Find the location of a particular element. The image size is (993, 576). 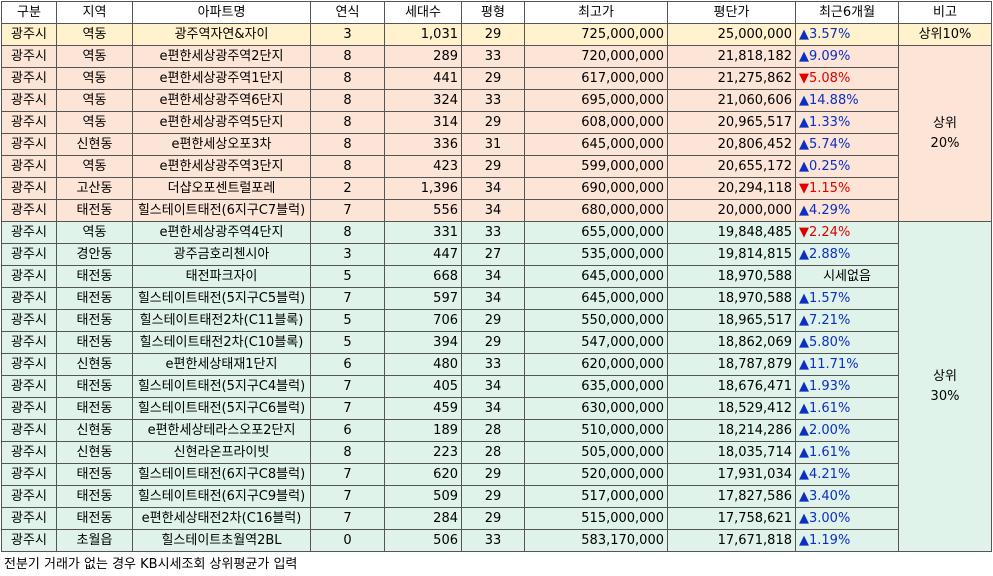

cell-recent-change: ▼5.08% is located at coordinates (847, 78).